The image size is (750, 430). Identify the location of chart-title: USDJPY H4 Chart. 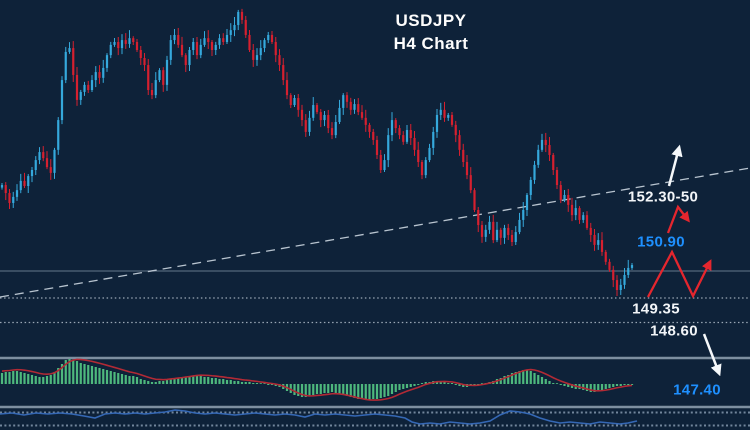
(431, 32).